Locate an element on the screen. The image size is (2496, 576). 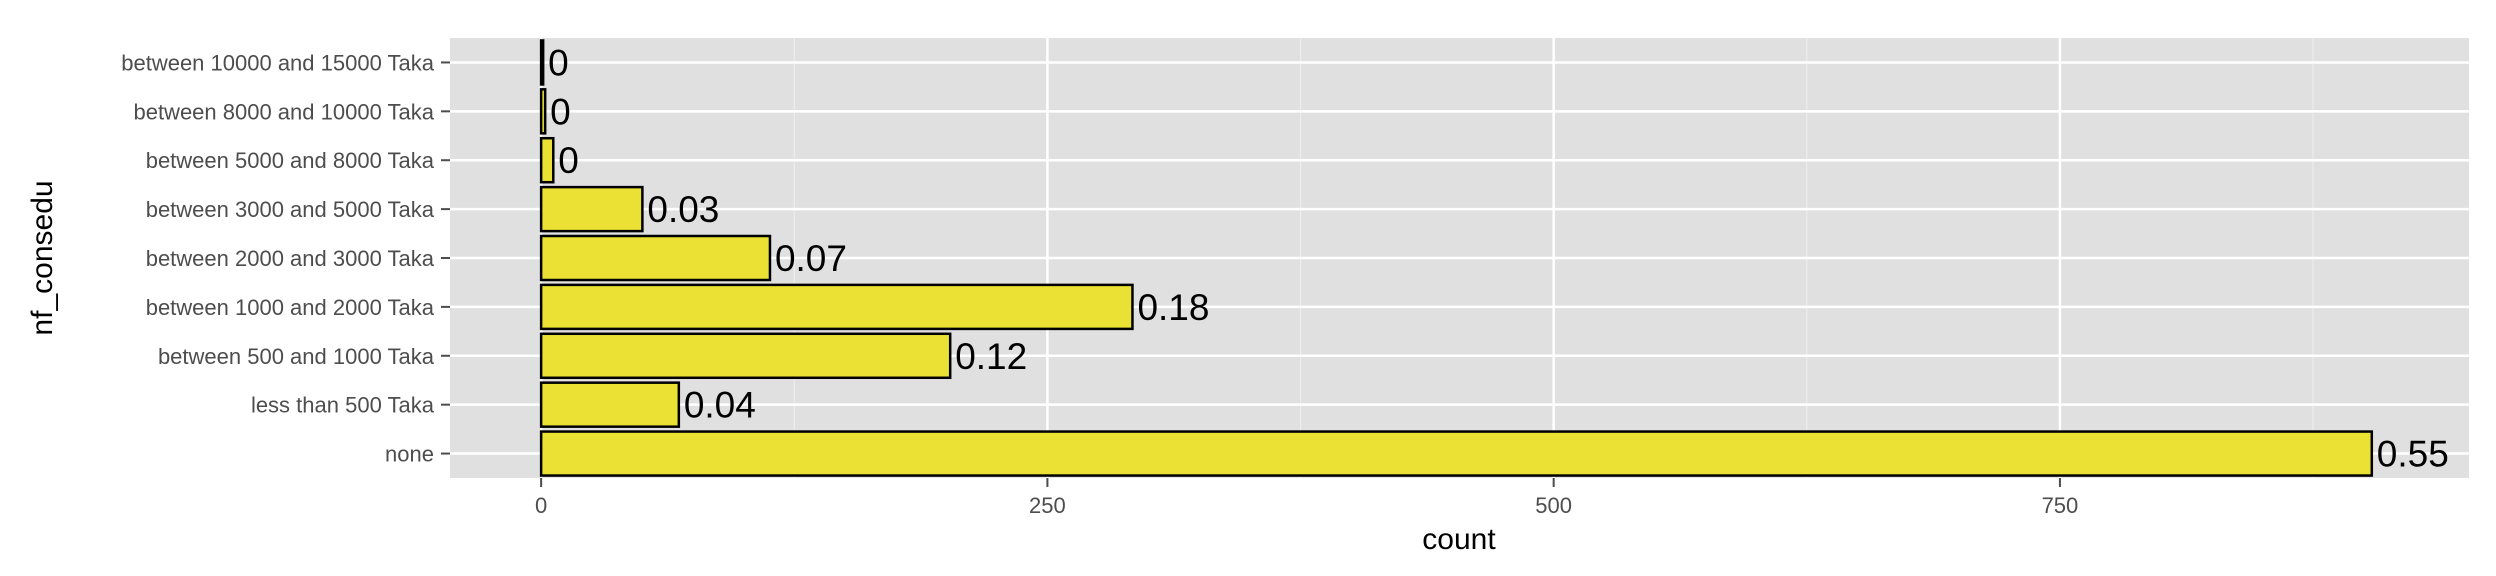
x-tick-label: 0 is located at coordinates (541, 505).